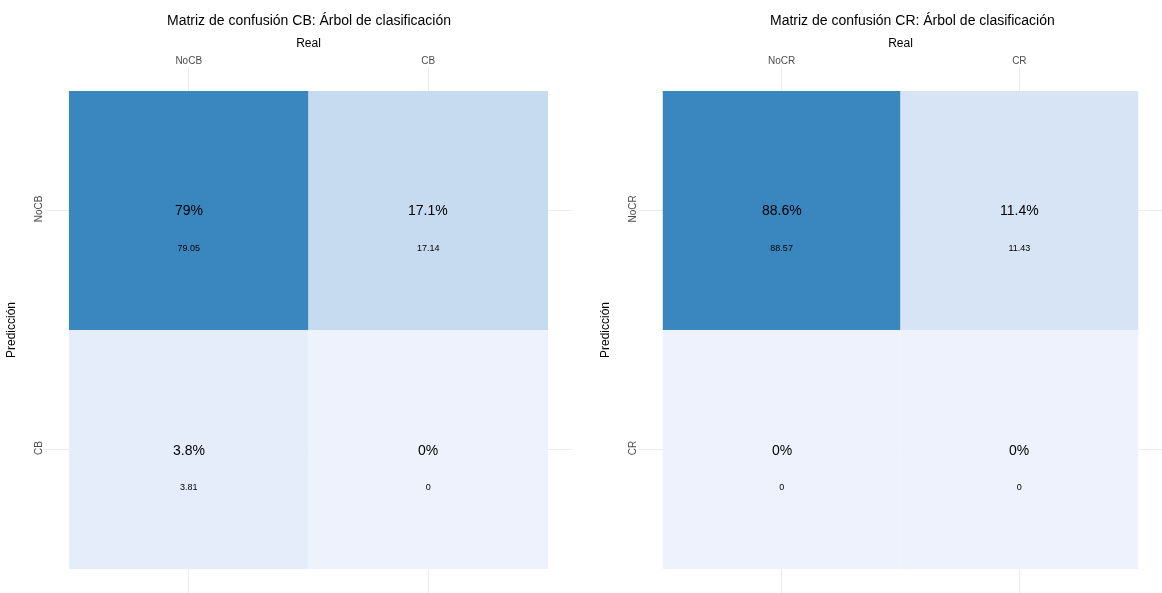  I want to click on annotation: 88.6%, so click(782, 210).